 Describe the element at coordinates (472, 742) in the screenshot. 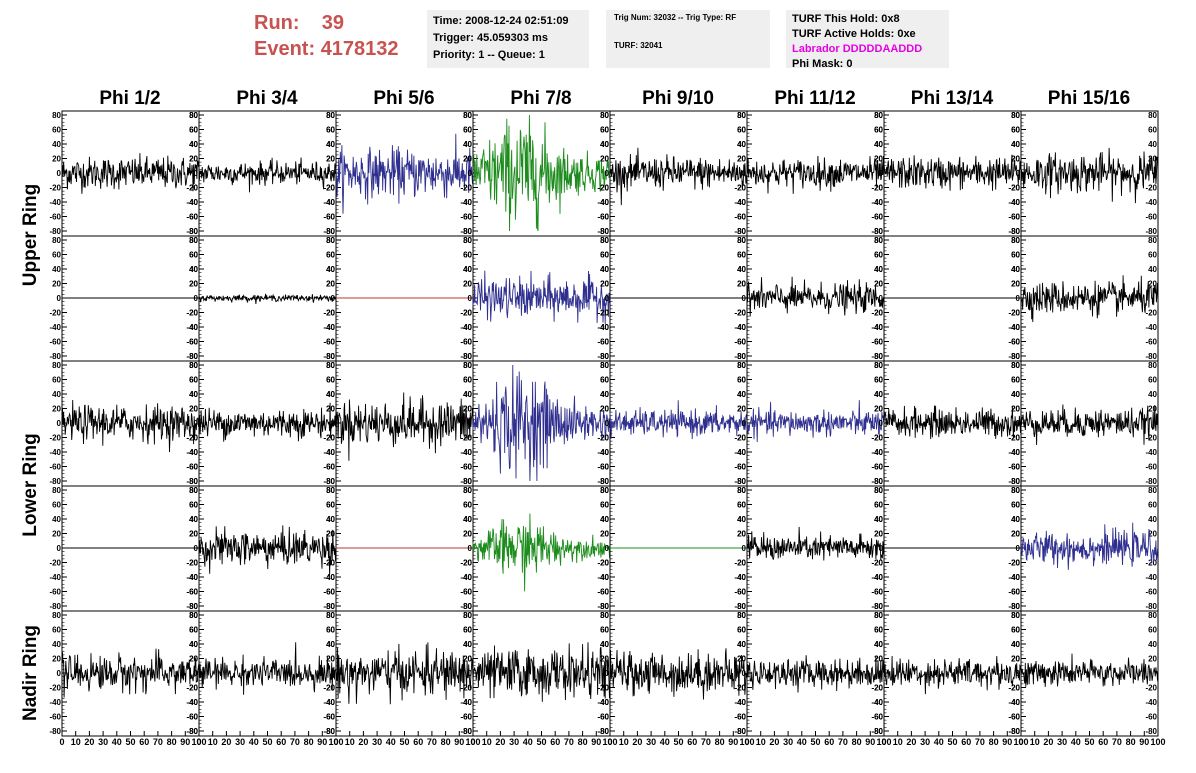

I see `x-tick-label: 100` at that location.